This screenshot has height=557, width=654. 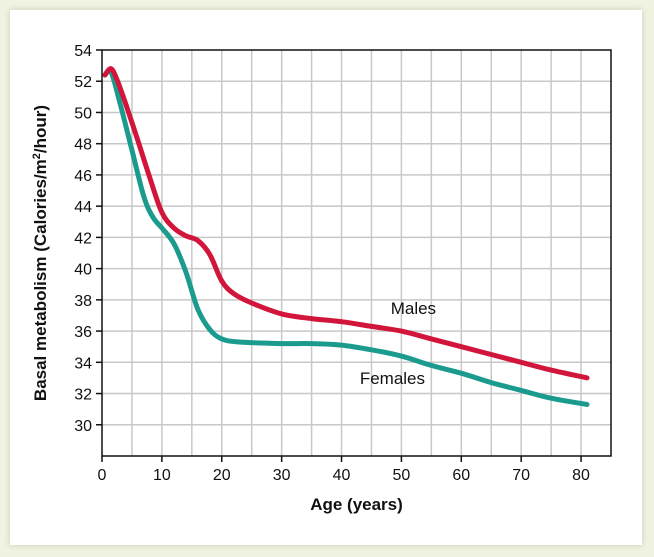 What do you see at coordinates (83, 395) in the screenshot?
I see `y-tick-label: 32` at bounding box center [83, 395].